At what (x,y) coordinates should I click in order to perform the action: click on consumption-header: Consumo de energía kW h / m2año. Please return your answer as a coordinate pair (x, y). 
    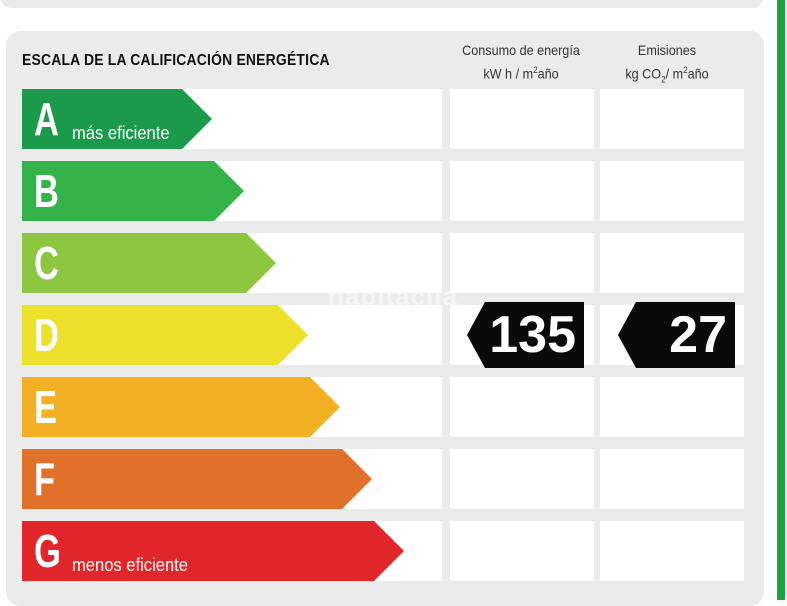
    Looking at the image, I should click on (521, 62).